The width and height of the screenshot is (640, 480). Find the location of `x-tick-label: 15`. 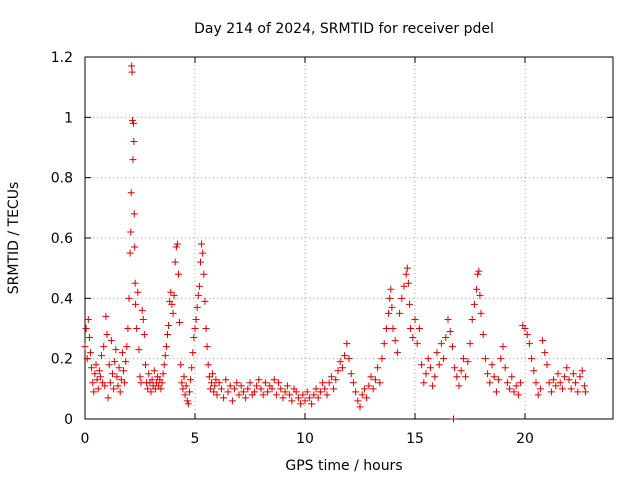

x-tick-label: 15 is located at coordinates (415, 439).